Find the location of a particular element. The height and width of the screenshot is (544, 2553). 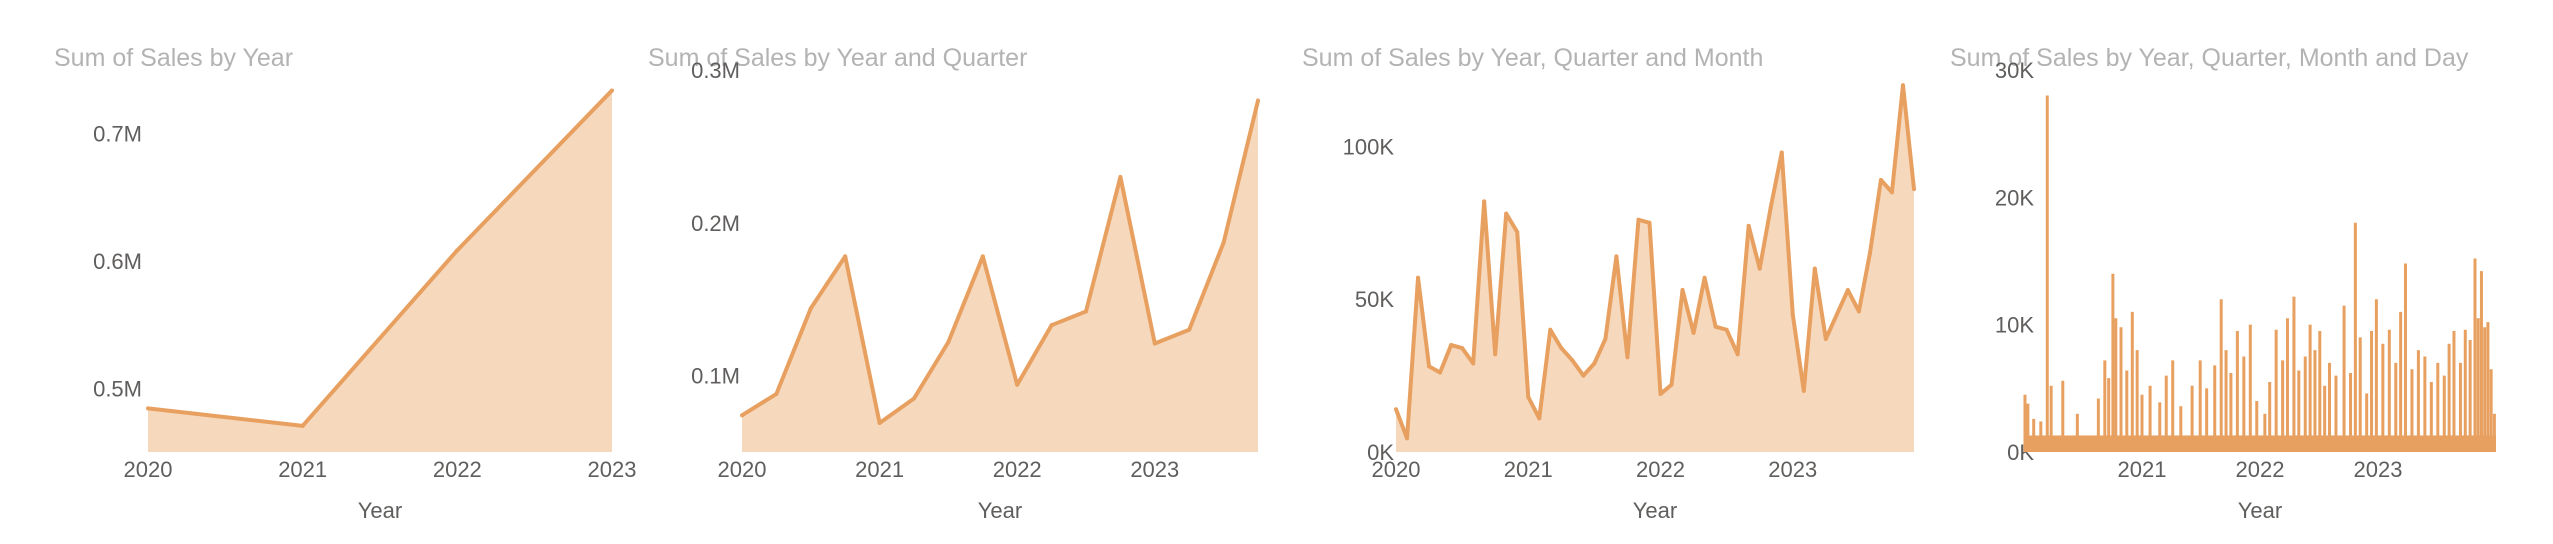

y-tick-label: 100K is located at coordinates (1369, 146).